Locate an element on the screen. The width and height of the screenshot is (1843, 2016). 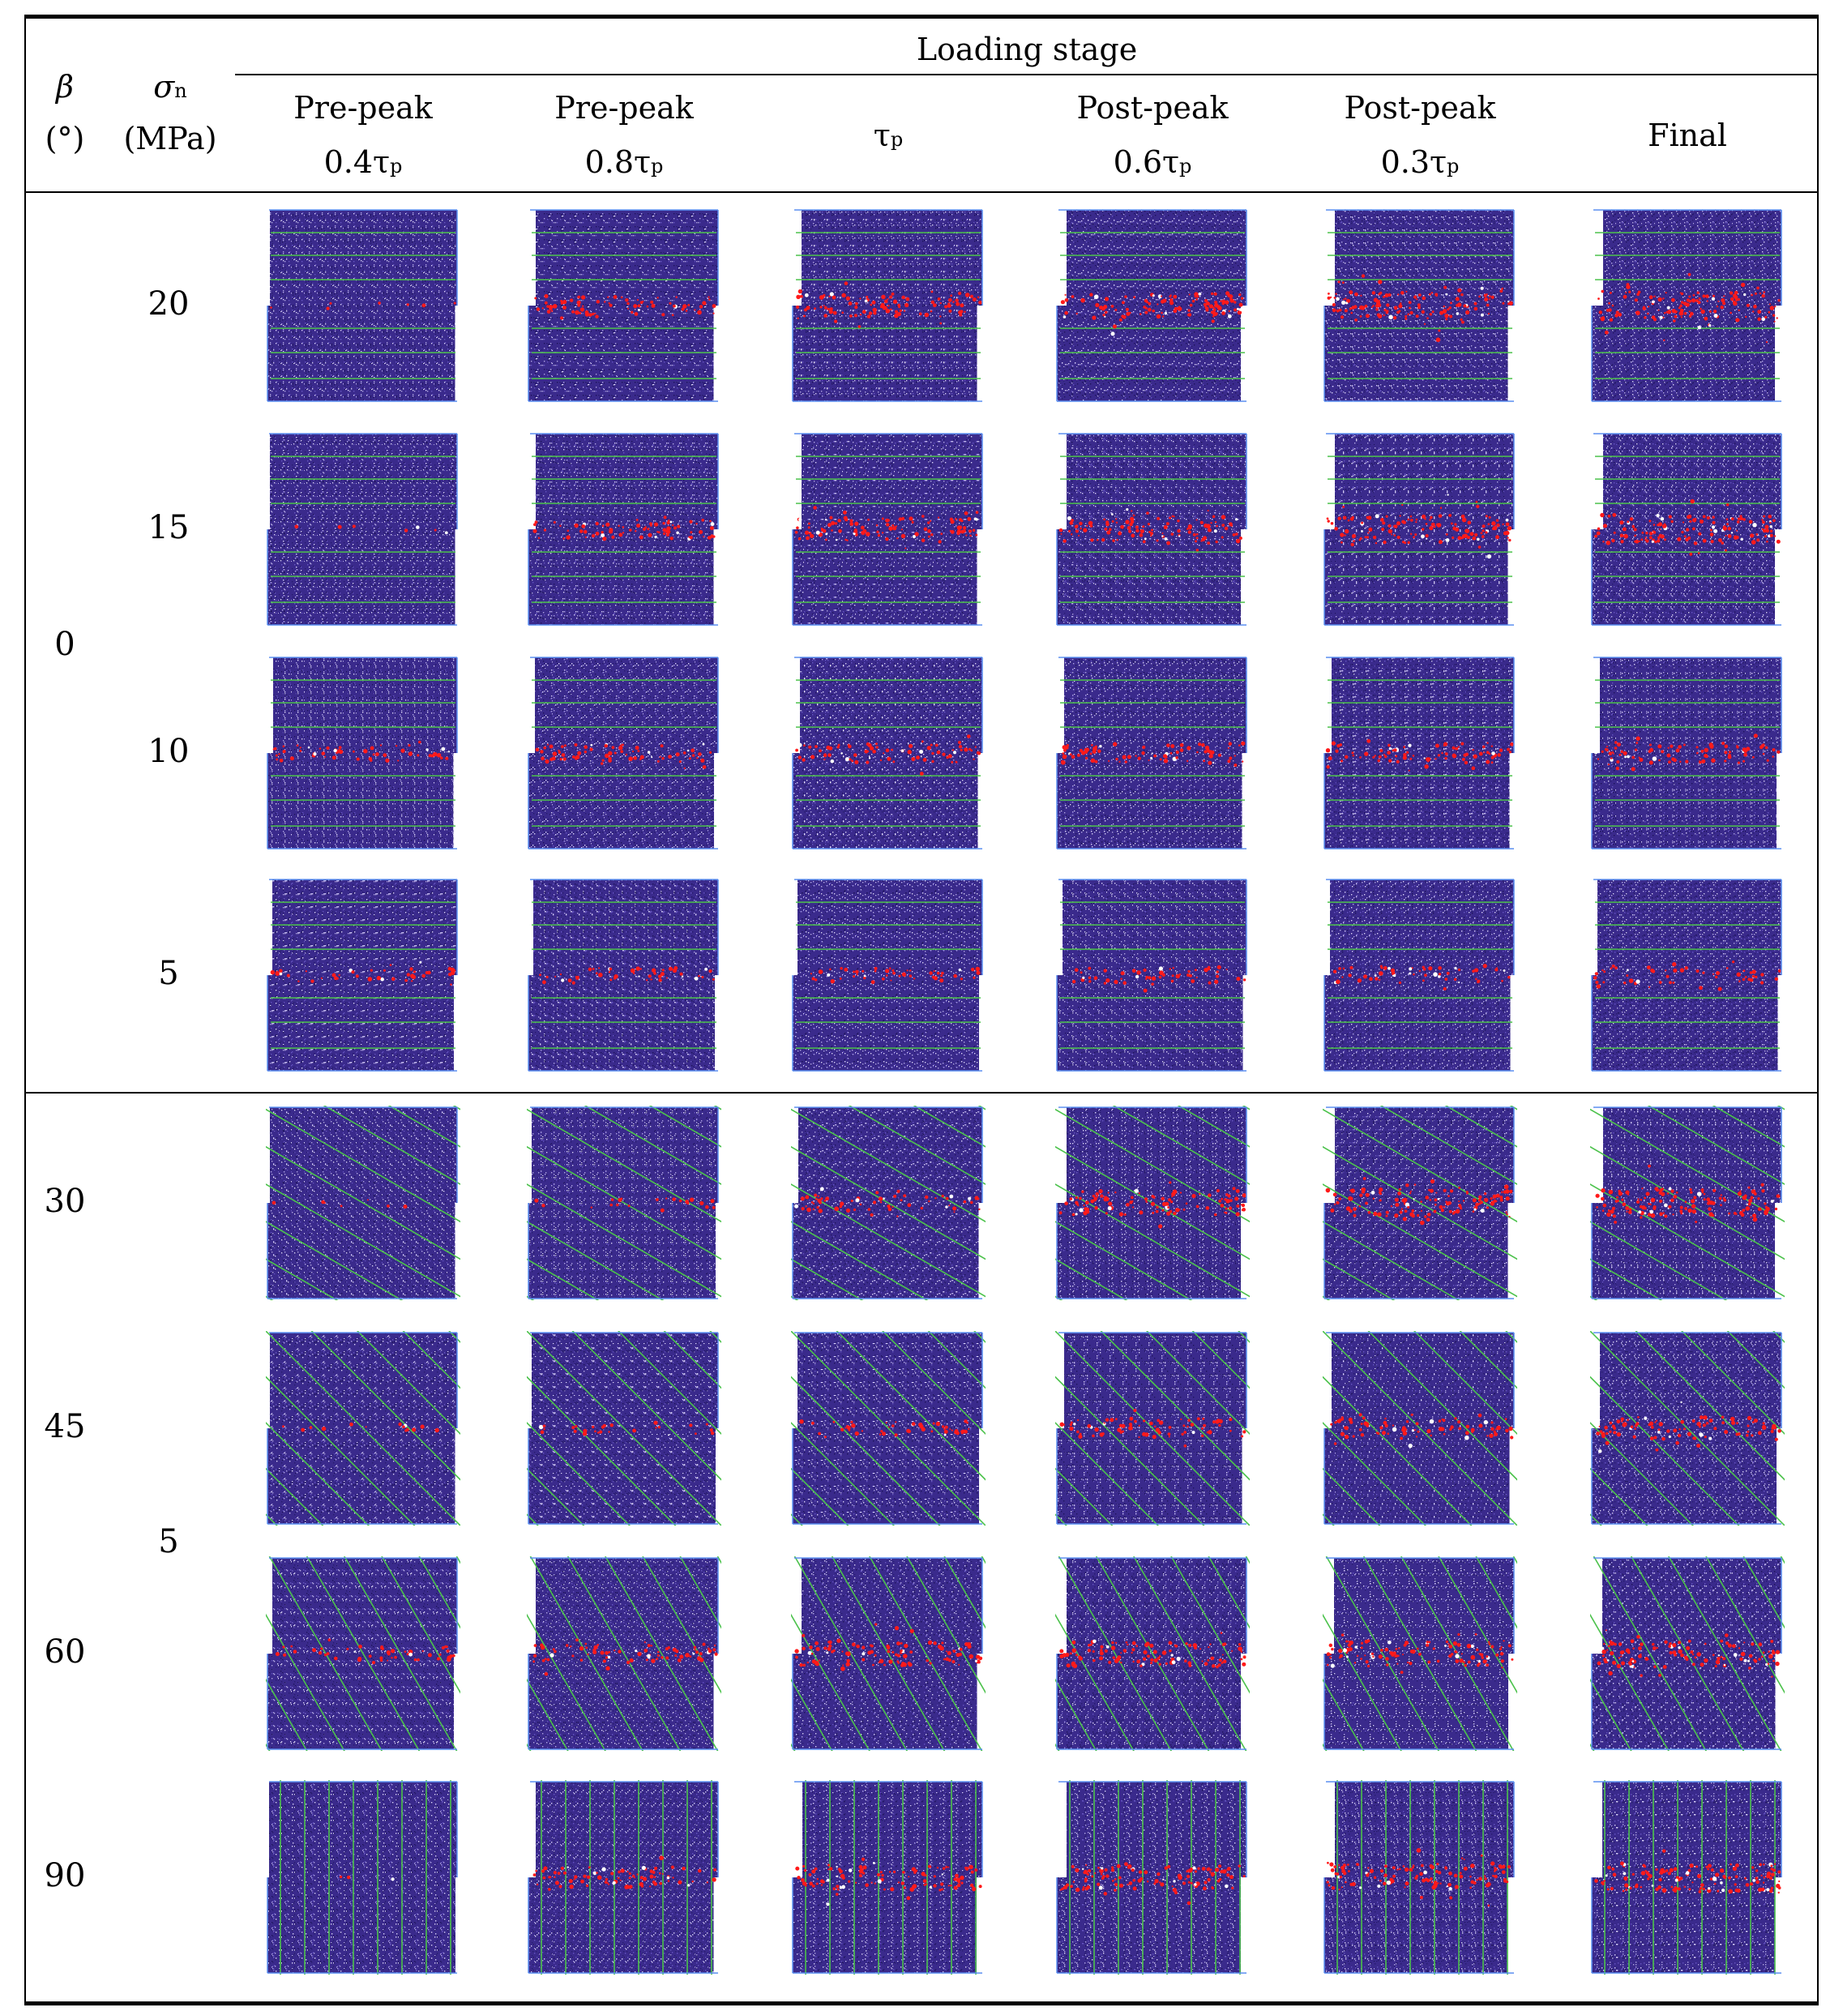
specimen-cell is located at coordinates (363, 753).